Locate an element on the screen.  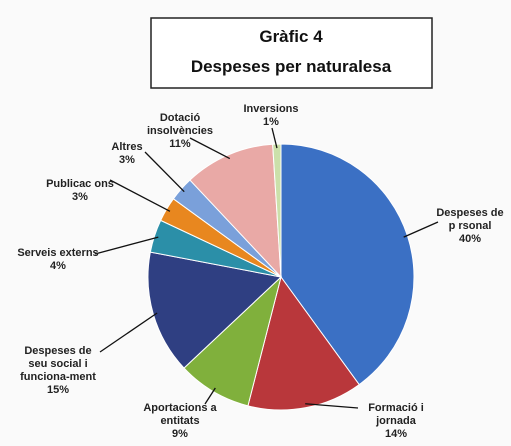
title-box is located at coordinates (291, 53).